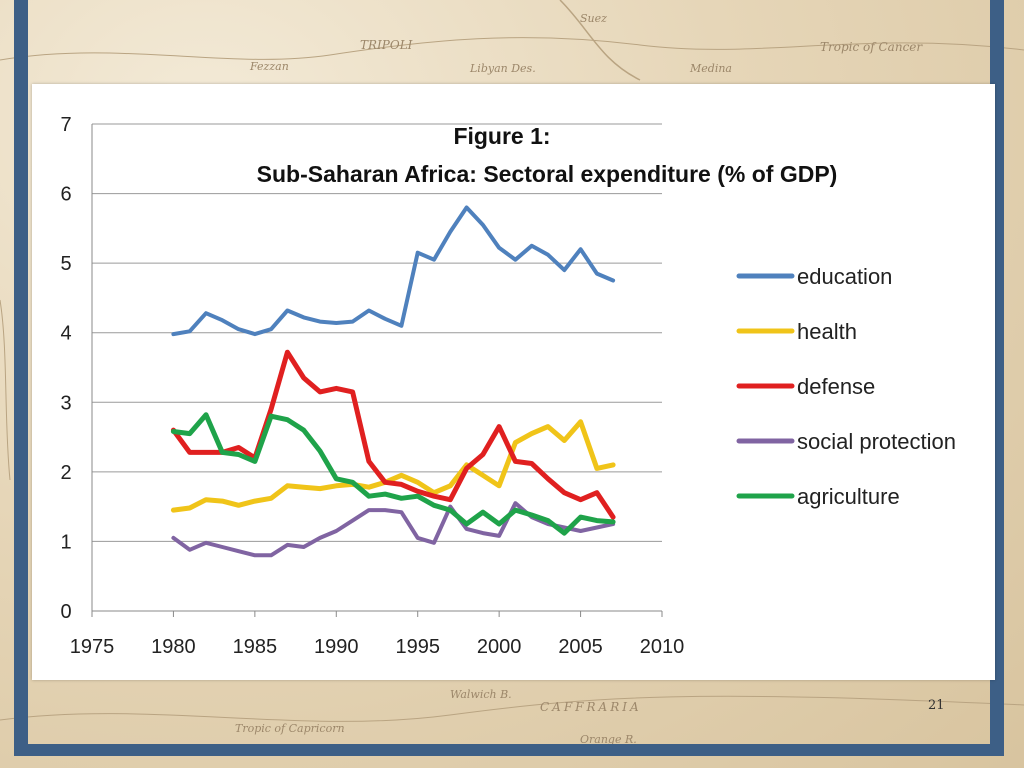 Image resolution: width=1024 pixels, height=768 pixels. I want to click on y-tick-label: 0, so click(65, 612).